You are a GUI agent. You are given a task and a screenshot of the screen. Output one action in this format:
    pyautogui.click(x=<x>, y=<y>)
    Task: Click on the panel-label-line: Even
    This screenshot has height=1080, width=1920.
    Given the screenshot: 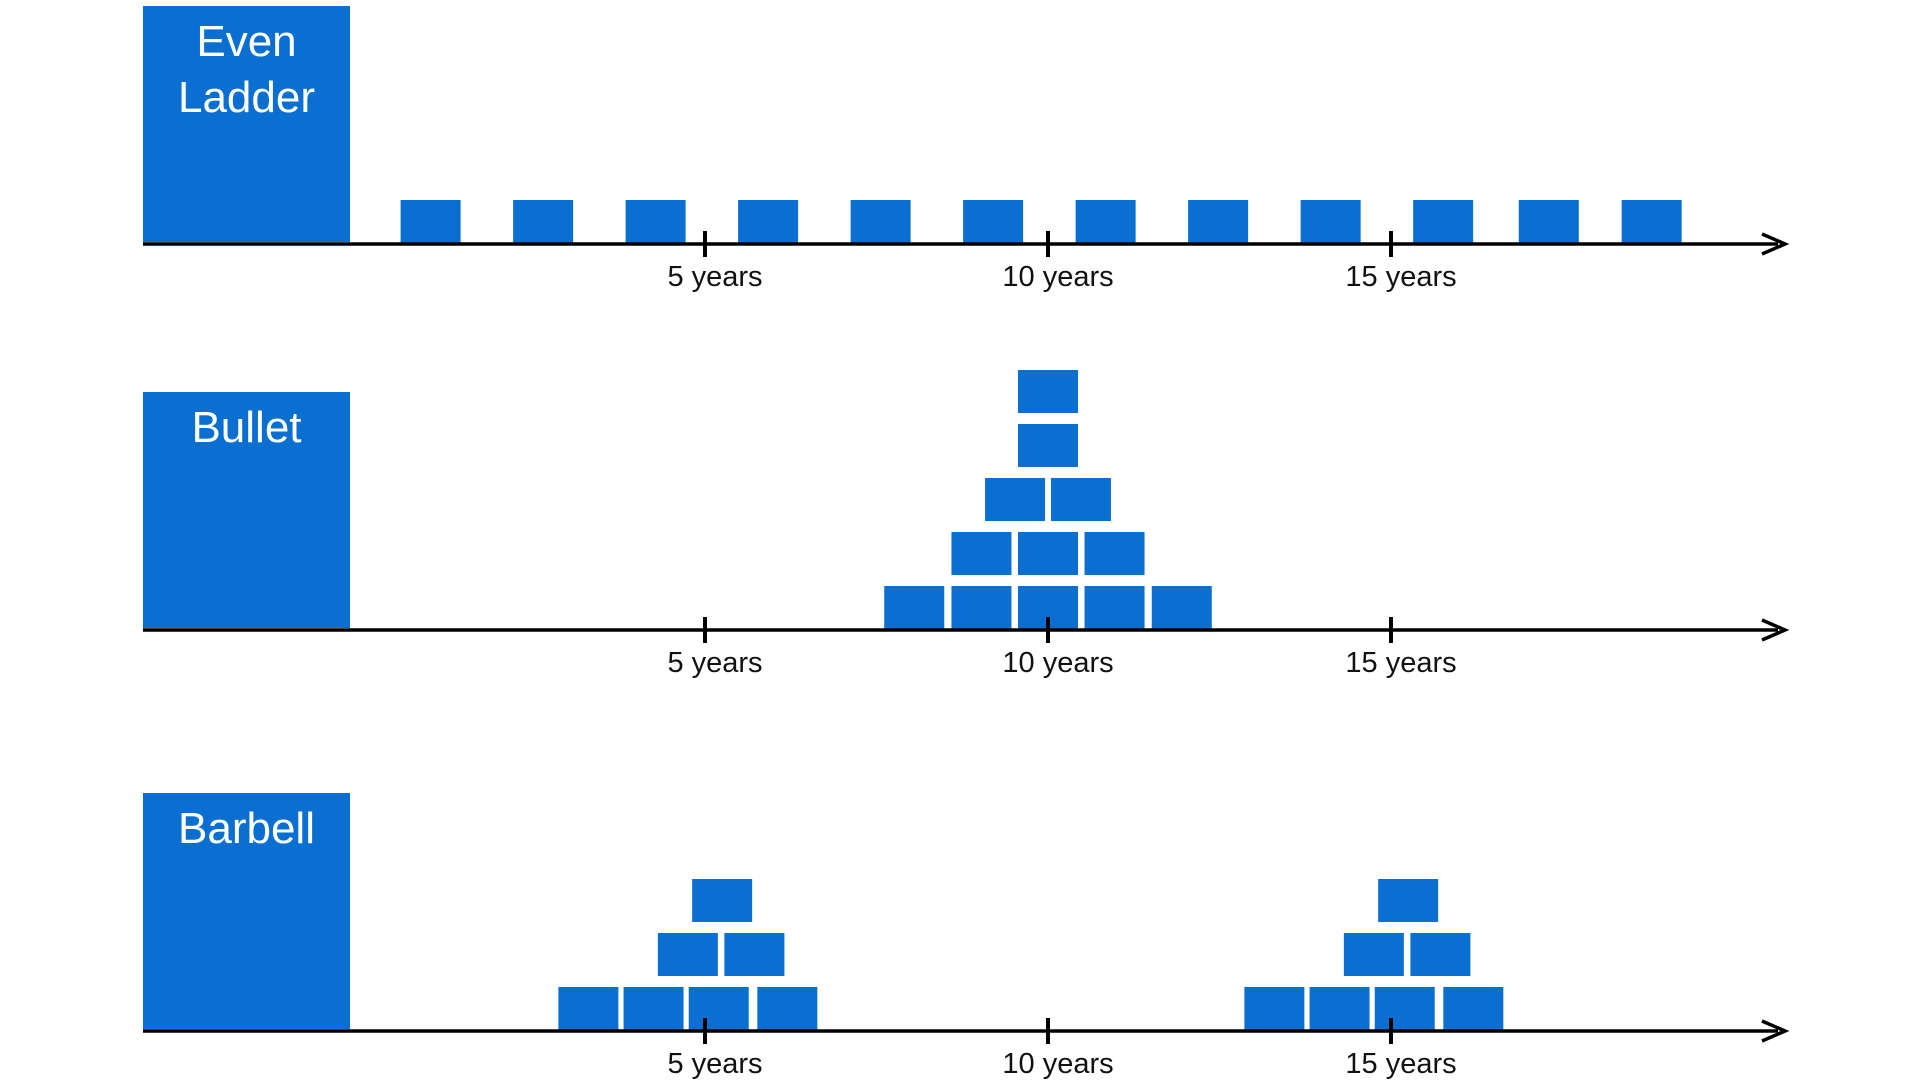 What is the action you would take?
    pyautogui.click(x=246, y=41)
    